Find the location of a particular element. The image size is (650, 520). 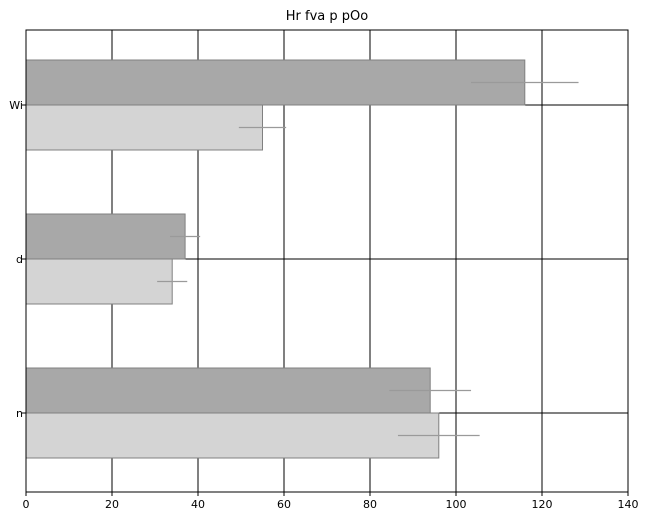

y-tick-label: d is located at coordinates (19, 259).